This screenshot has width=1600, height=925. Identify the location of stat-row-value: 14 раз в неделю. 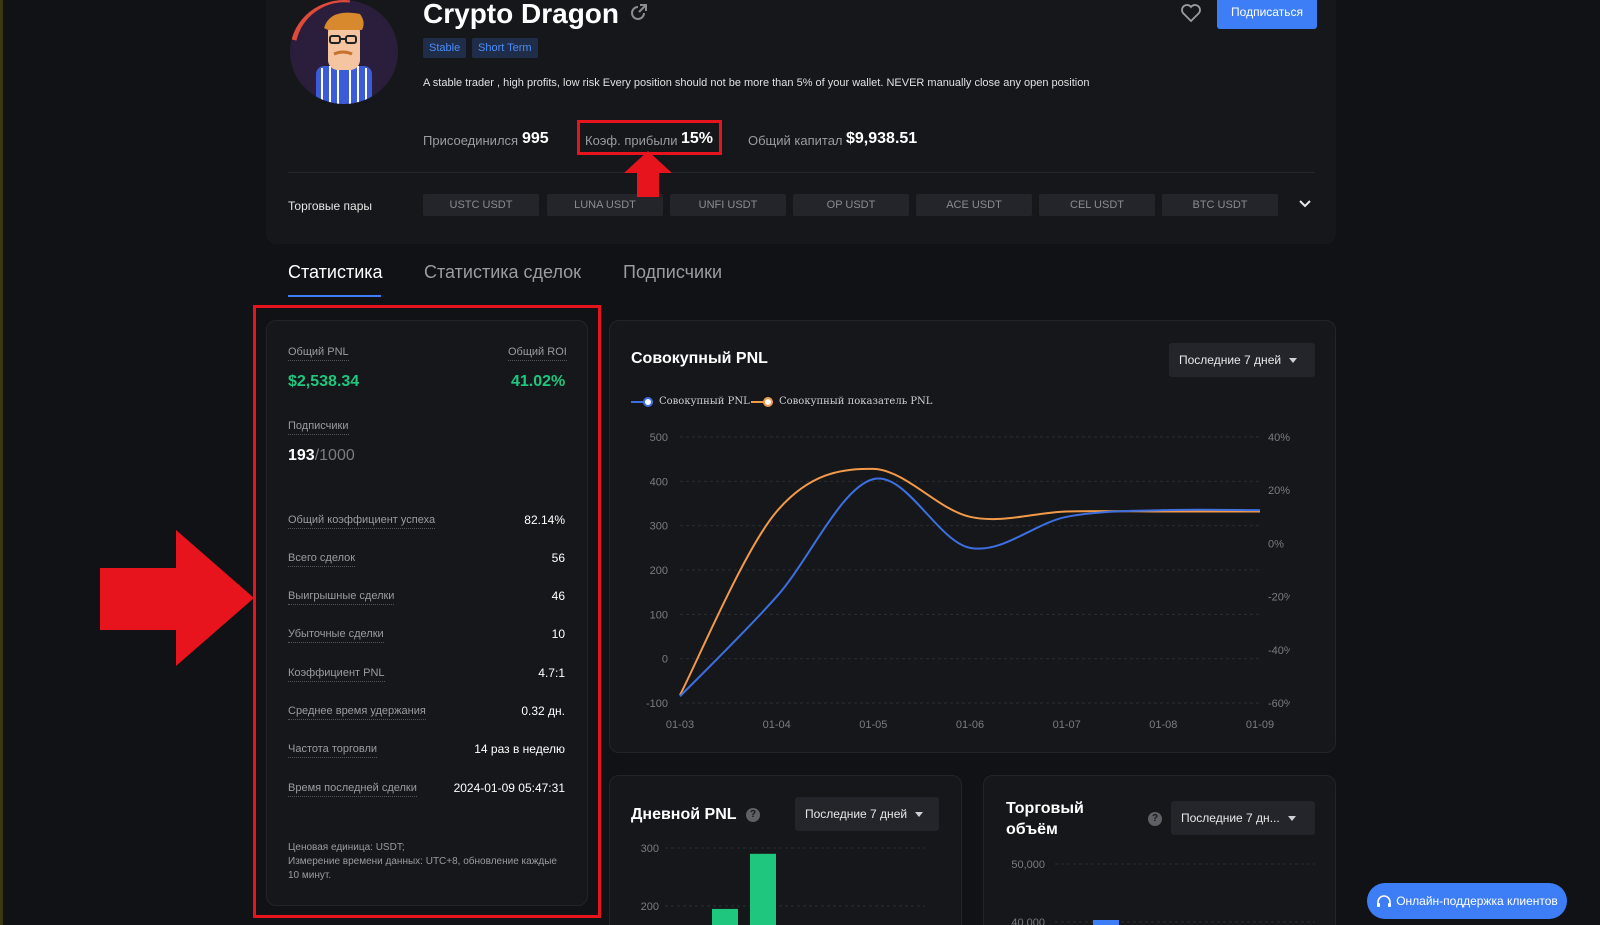
(519, 749).